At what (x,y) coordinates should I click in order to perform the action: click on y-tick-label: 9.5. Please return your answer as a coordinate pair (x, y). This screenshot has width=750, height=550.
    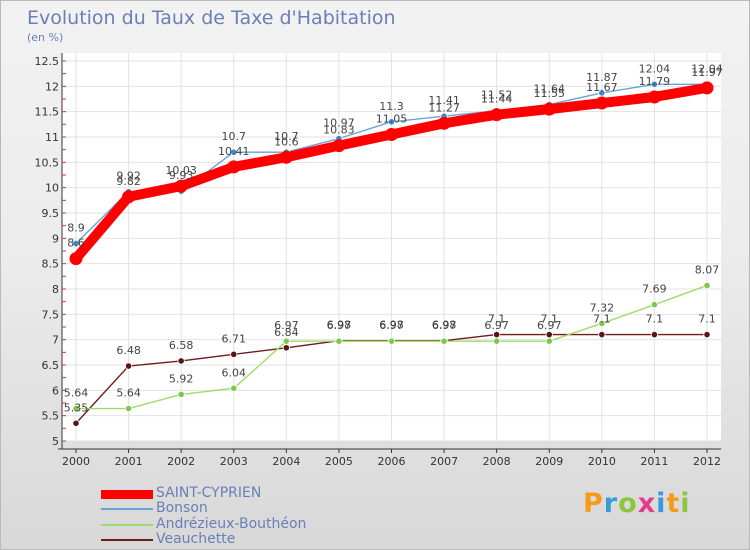
    Looking at the image, I should click on (51, 213).